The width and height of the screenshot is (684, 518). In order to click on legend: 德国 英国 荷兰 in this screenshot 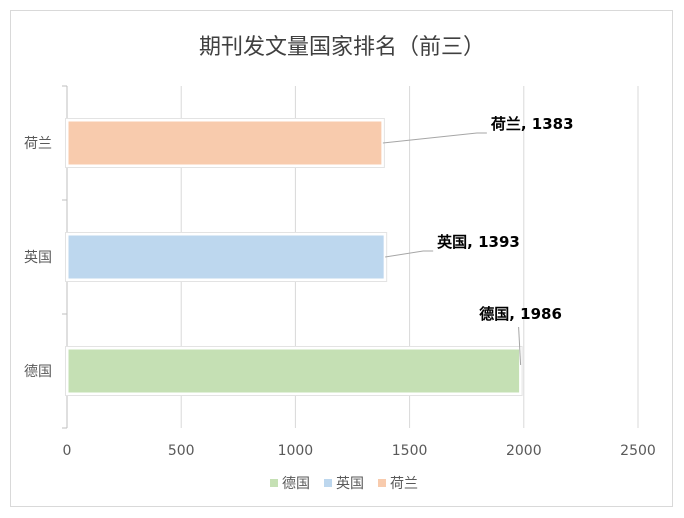, I will do `click(344, 483)`.